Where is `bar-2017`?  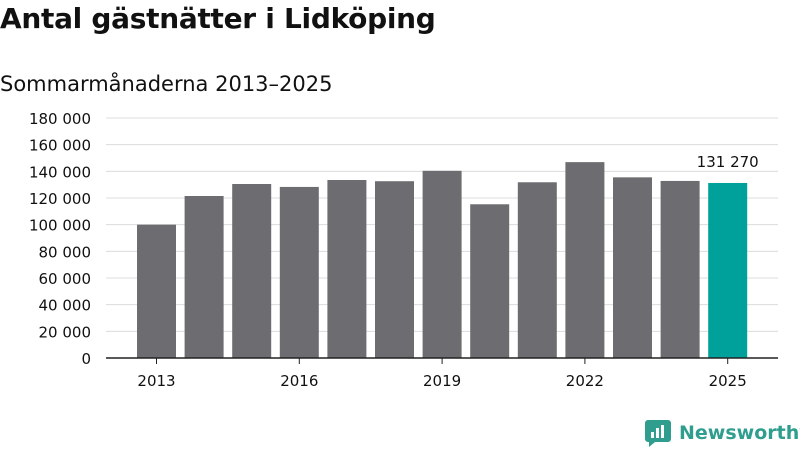 bar-2017 is located at coordinates (347, 269).